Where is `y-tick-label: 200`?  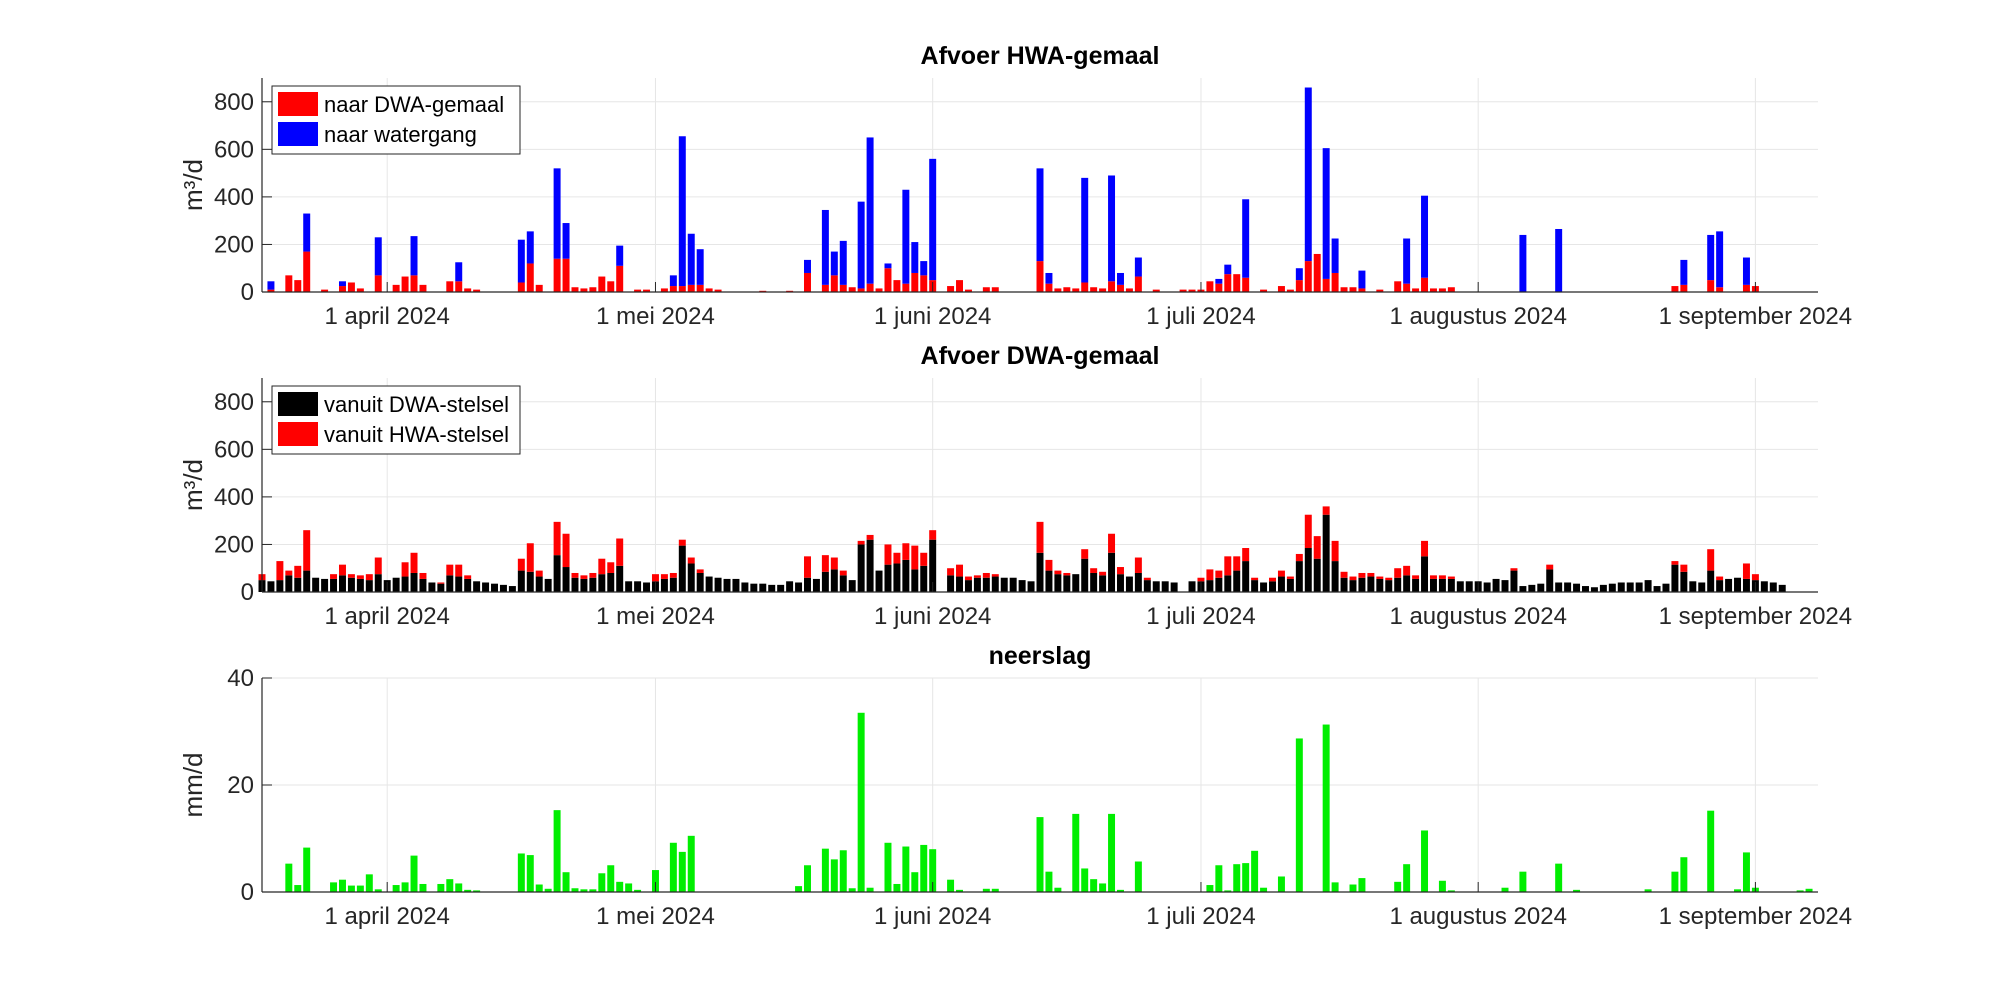 y-tick-label: 200 is located at coordinates (234, 244).